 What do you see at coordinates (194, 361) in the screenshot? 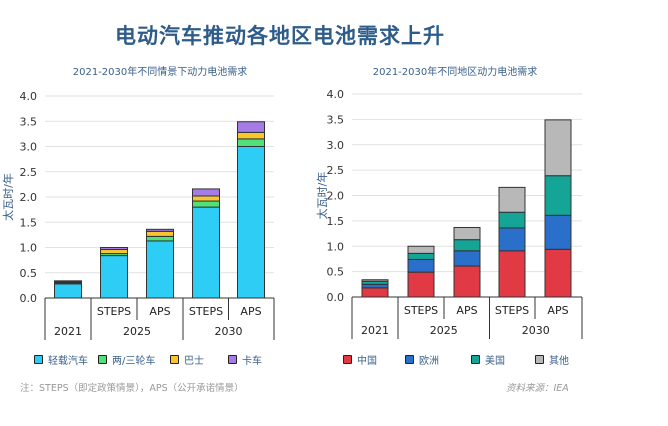
I see `legend-label: 巴士` at bounding box center [194, 361].